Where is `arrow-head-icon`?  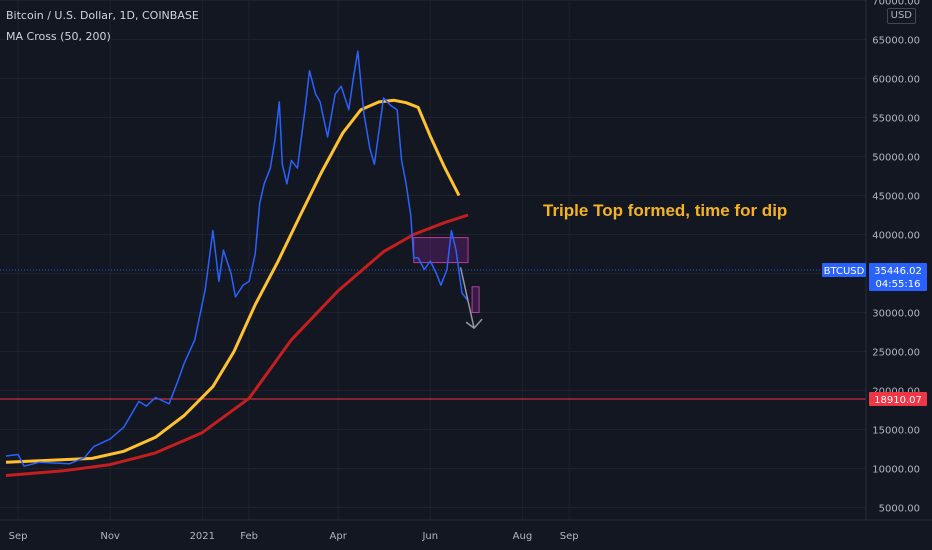
arrow-head-icon is located at coordinates (474, 324).